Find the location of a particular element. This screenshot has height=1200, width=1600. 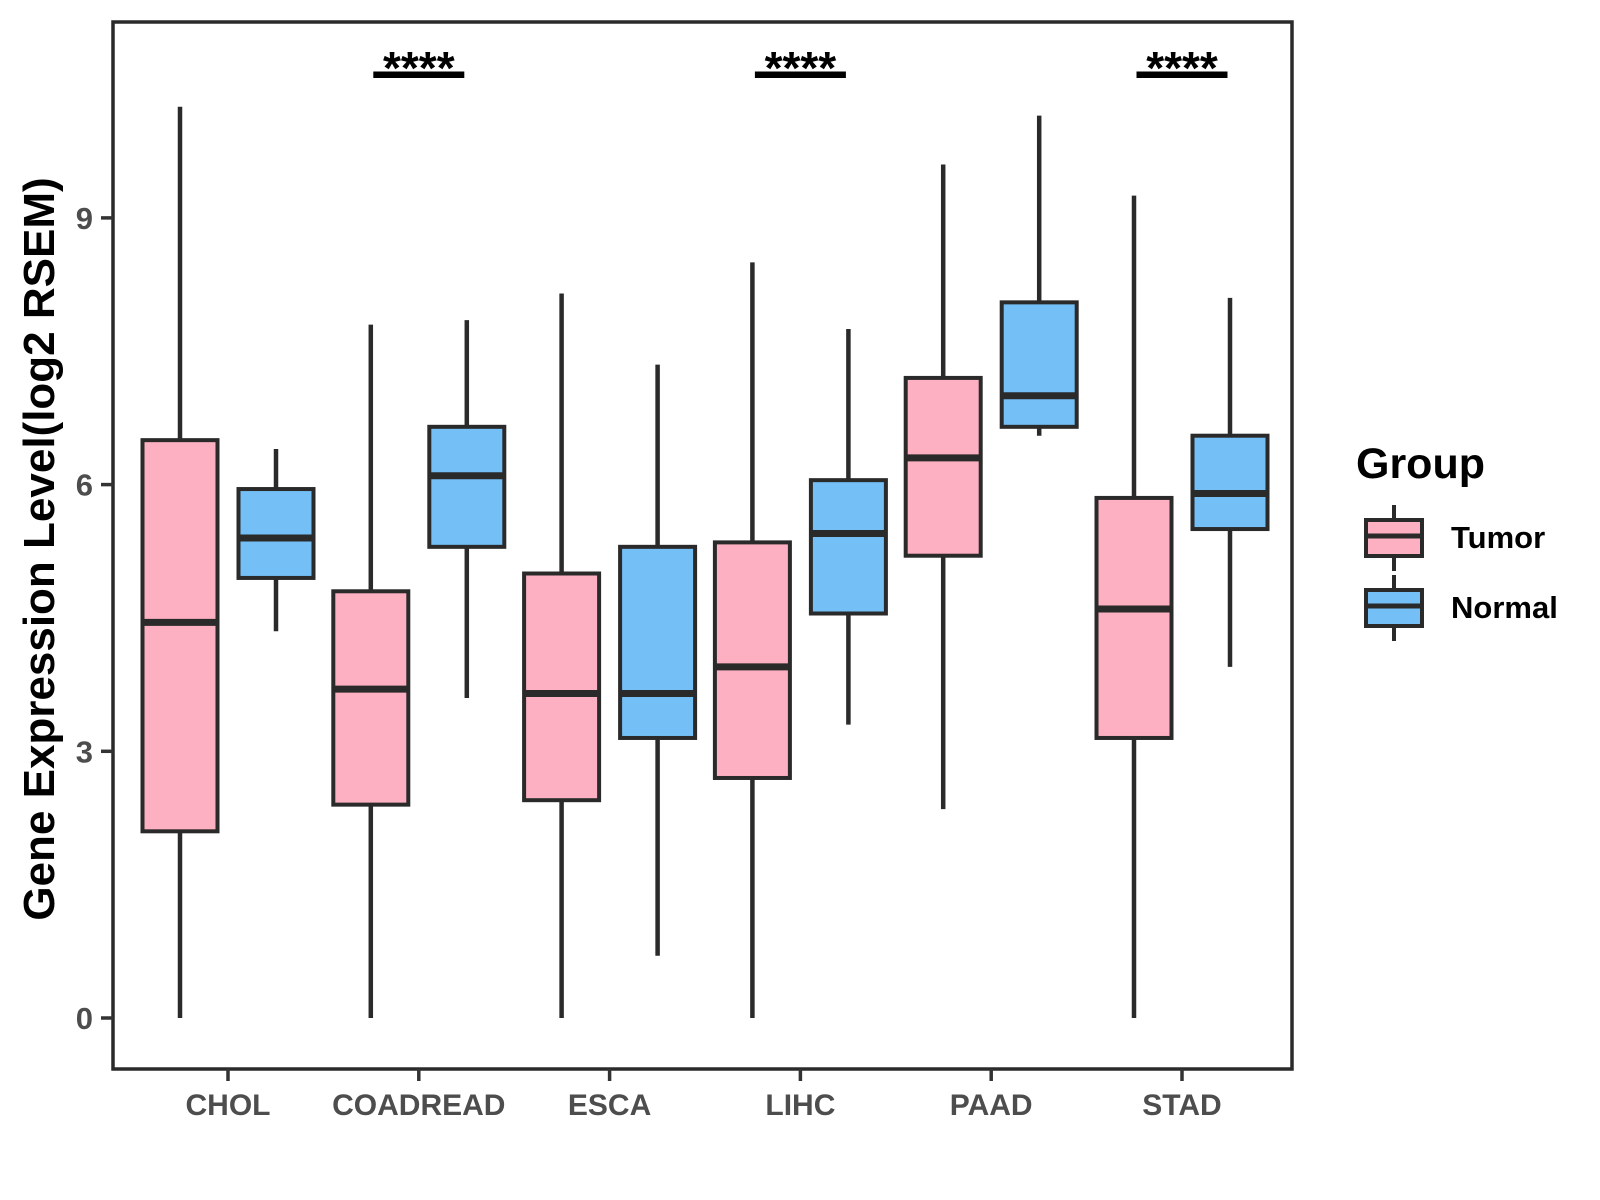

box-Normal-STAD is located at coordinates (1230, 482).